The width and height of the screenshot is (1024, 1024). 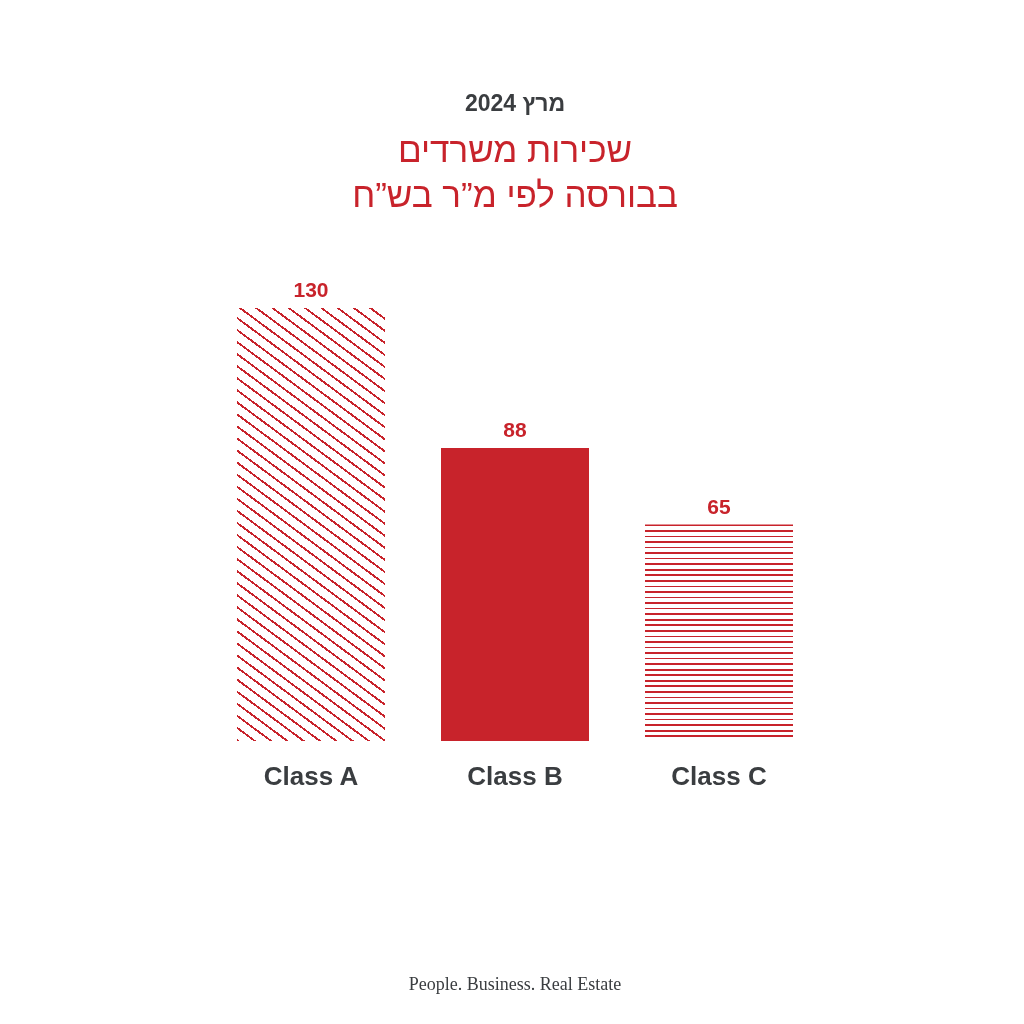 What do you see at coordinates (311, 289) in the screenshot?
I see `data-label: 130` at bounding box center [311, 289].